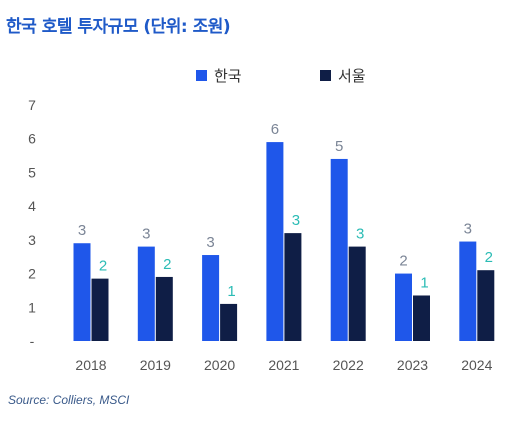  What do you see at coordinates (275, 129) in the screenshot?
I see `value-label-korea: 6` at bounding box center [275, 129].